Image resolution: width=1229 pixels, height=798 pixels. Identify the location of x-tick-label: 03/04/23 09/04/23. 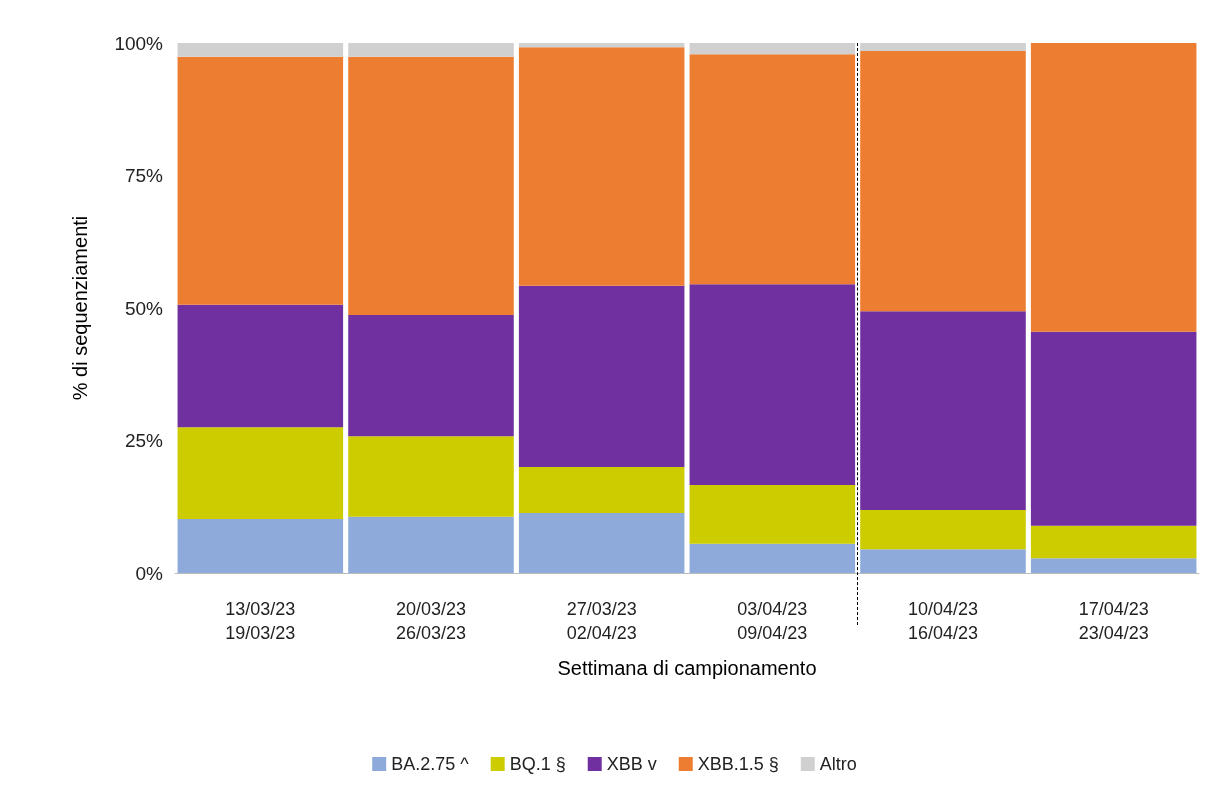
(772, 621).